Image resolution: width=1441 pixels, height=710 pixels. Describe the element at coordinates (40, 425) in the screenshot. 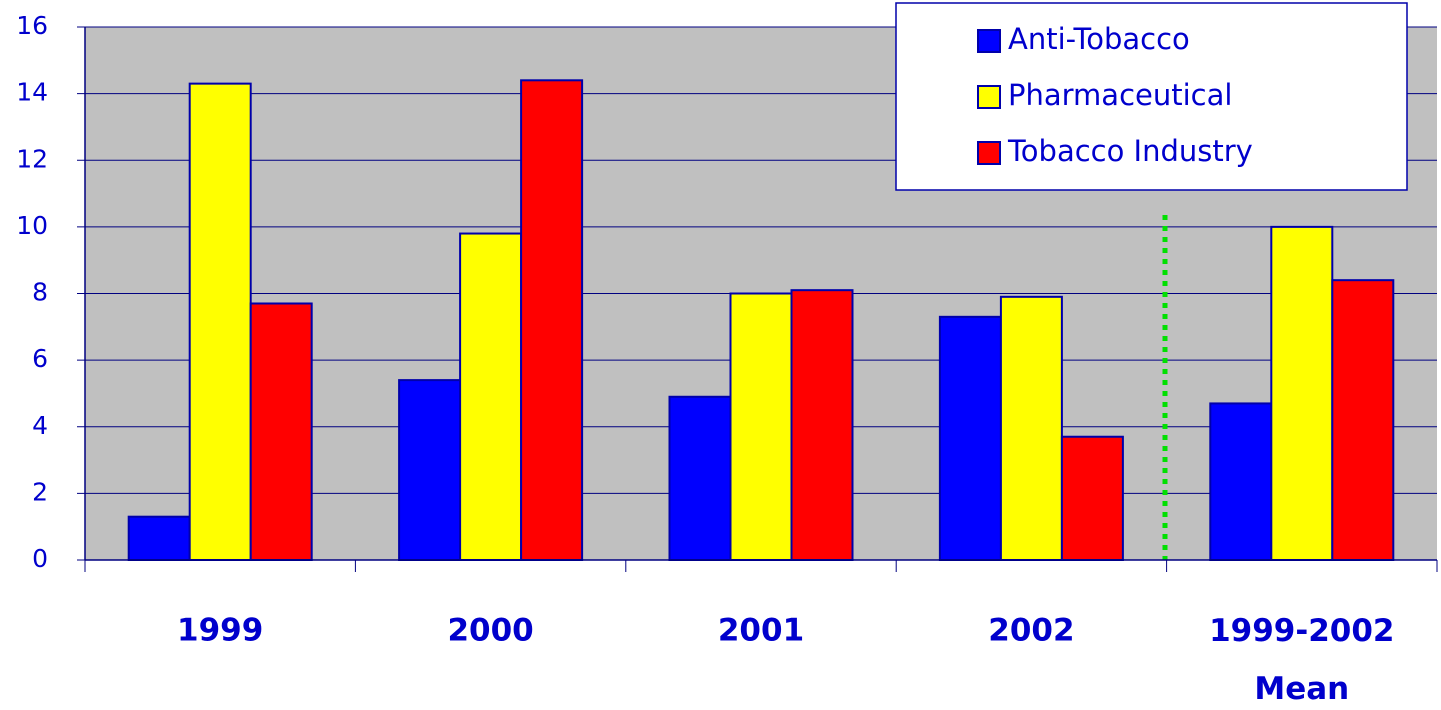

I see `y-tick-label: 4` at that location.